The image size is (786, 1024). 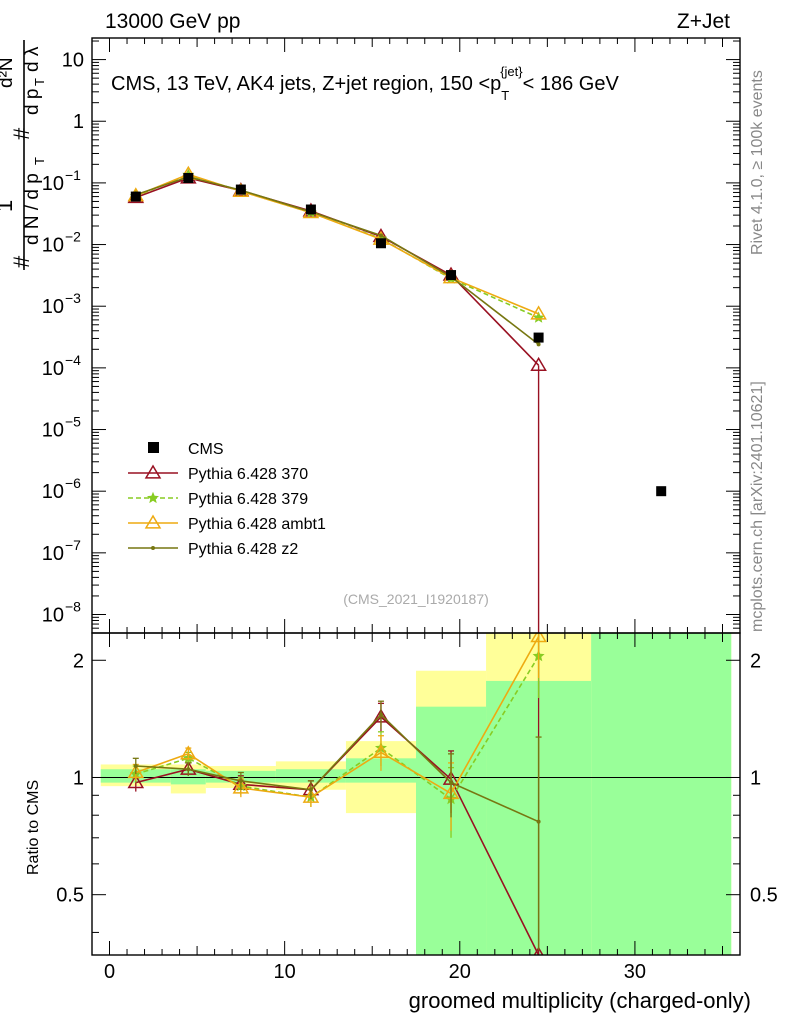 What do you see at coordinates (53, 307) in the screenshot?
I see `y-tick-label-4: 10` at bounding box center [53, 307].